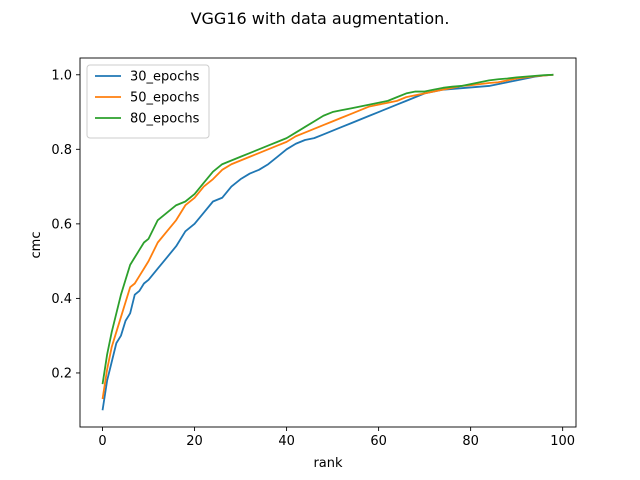 Image resolution: width=640 pixels, height=480 pixels. Describe the element at coordinates (61, 299) in the screenshot. I see `y-tick-label: 0.4` at that location.